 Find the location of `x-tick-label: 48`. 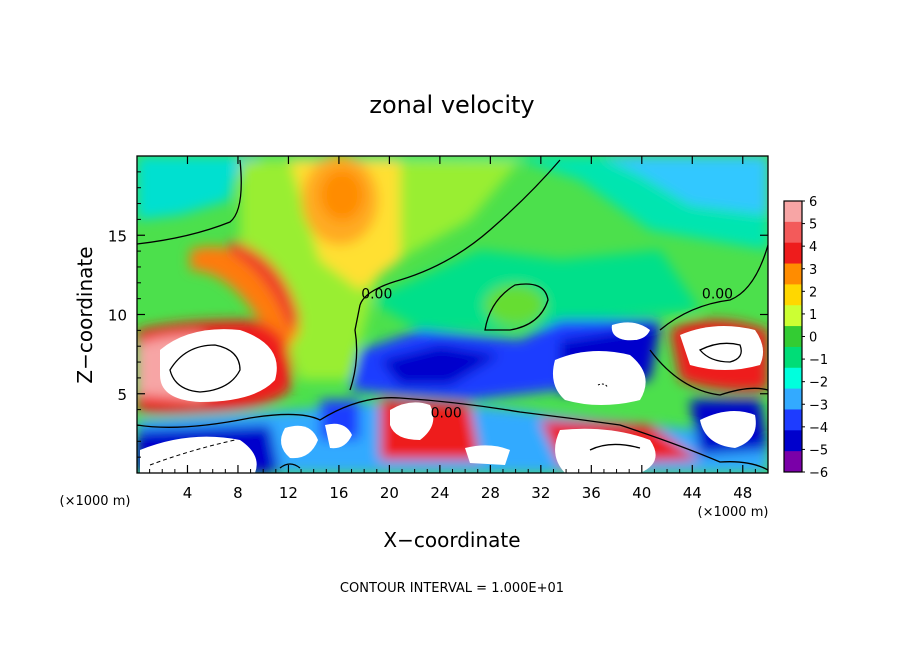

x-tick-label: 48 is located at coordinates (742, 493).